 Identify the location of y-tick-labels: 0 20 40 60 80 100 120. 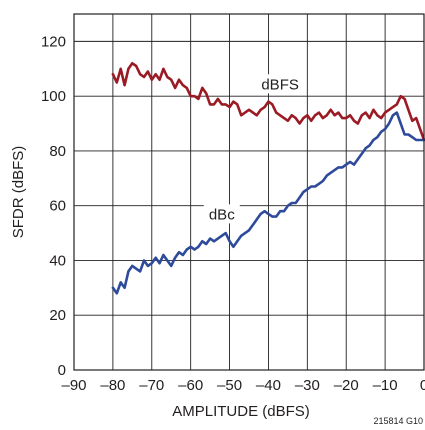
(53, 206).